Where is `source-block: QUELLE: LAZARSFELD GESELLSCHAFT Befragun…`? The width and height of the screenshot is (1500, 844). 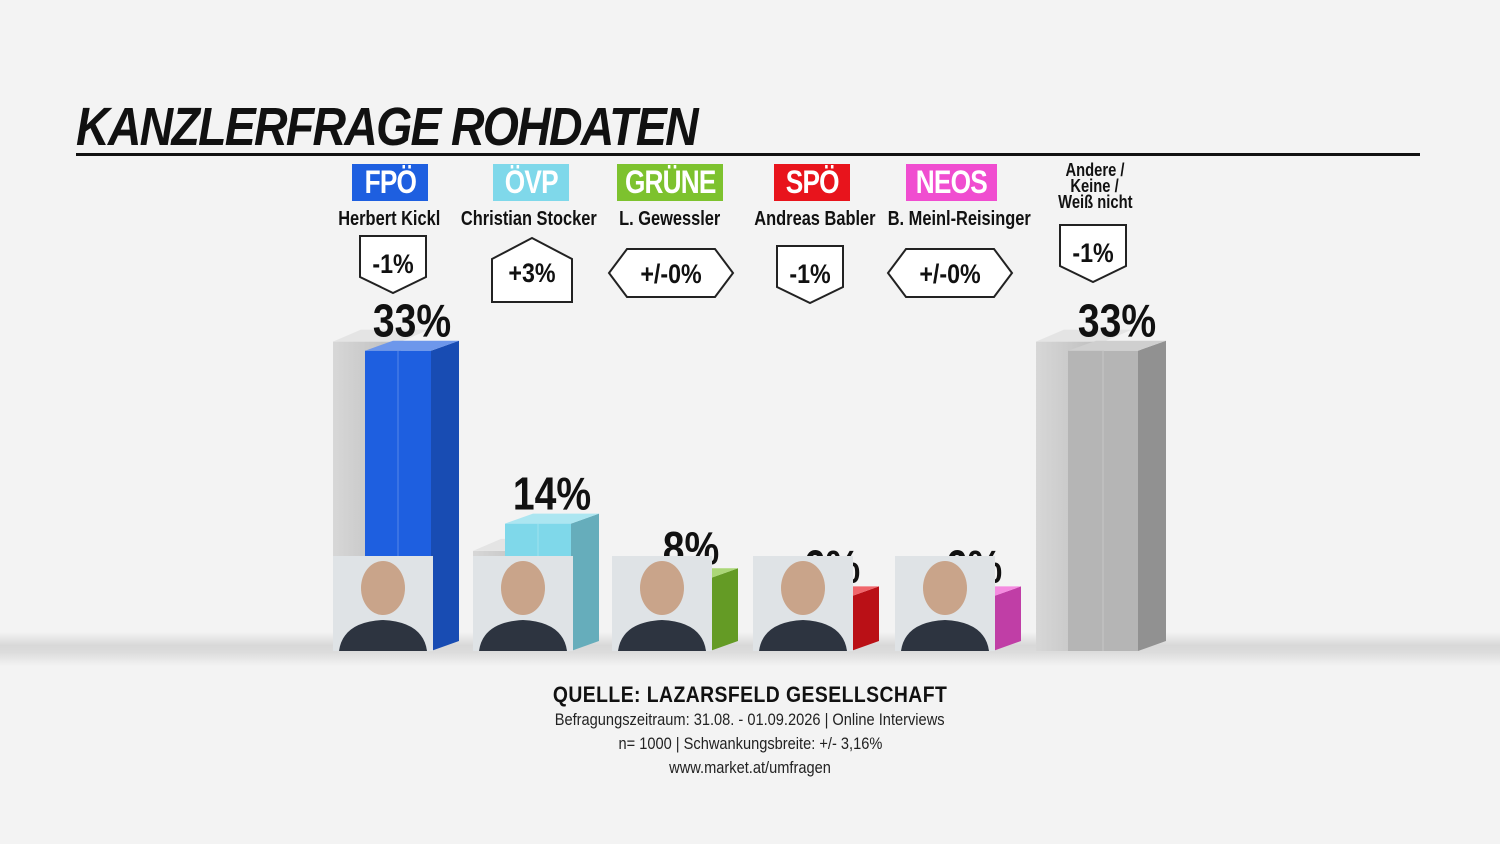
source-block: QUELLE: LAZARSFELD GESELLSCHAFT Befragun… is located at coordinates (750, 731).